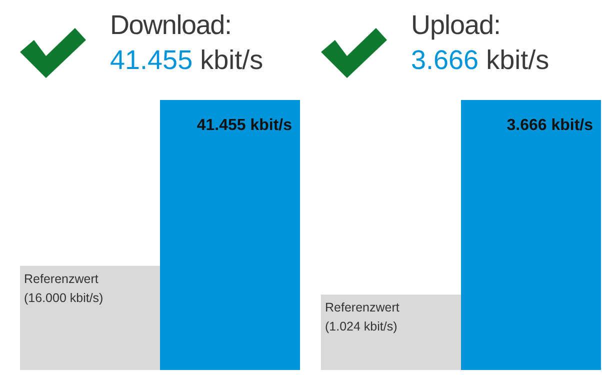 The height and width of the screenshot is (375, 602). I want to click on data-label: Referenzwert (16.000 kbit/s), so click(64, 288).